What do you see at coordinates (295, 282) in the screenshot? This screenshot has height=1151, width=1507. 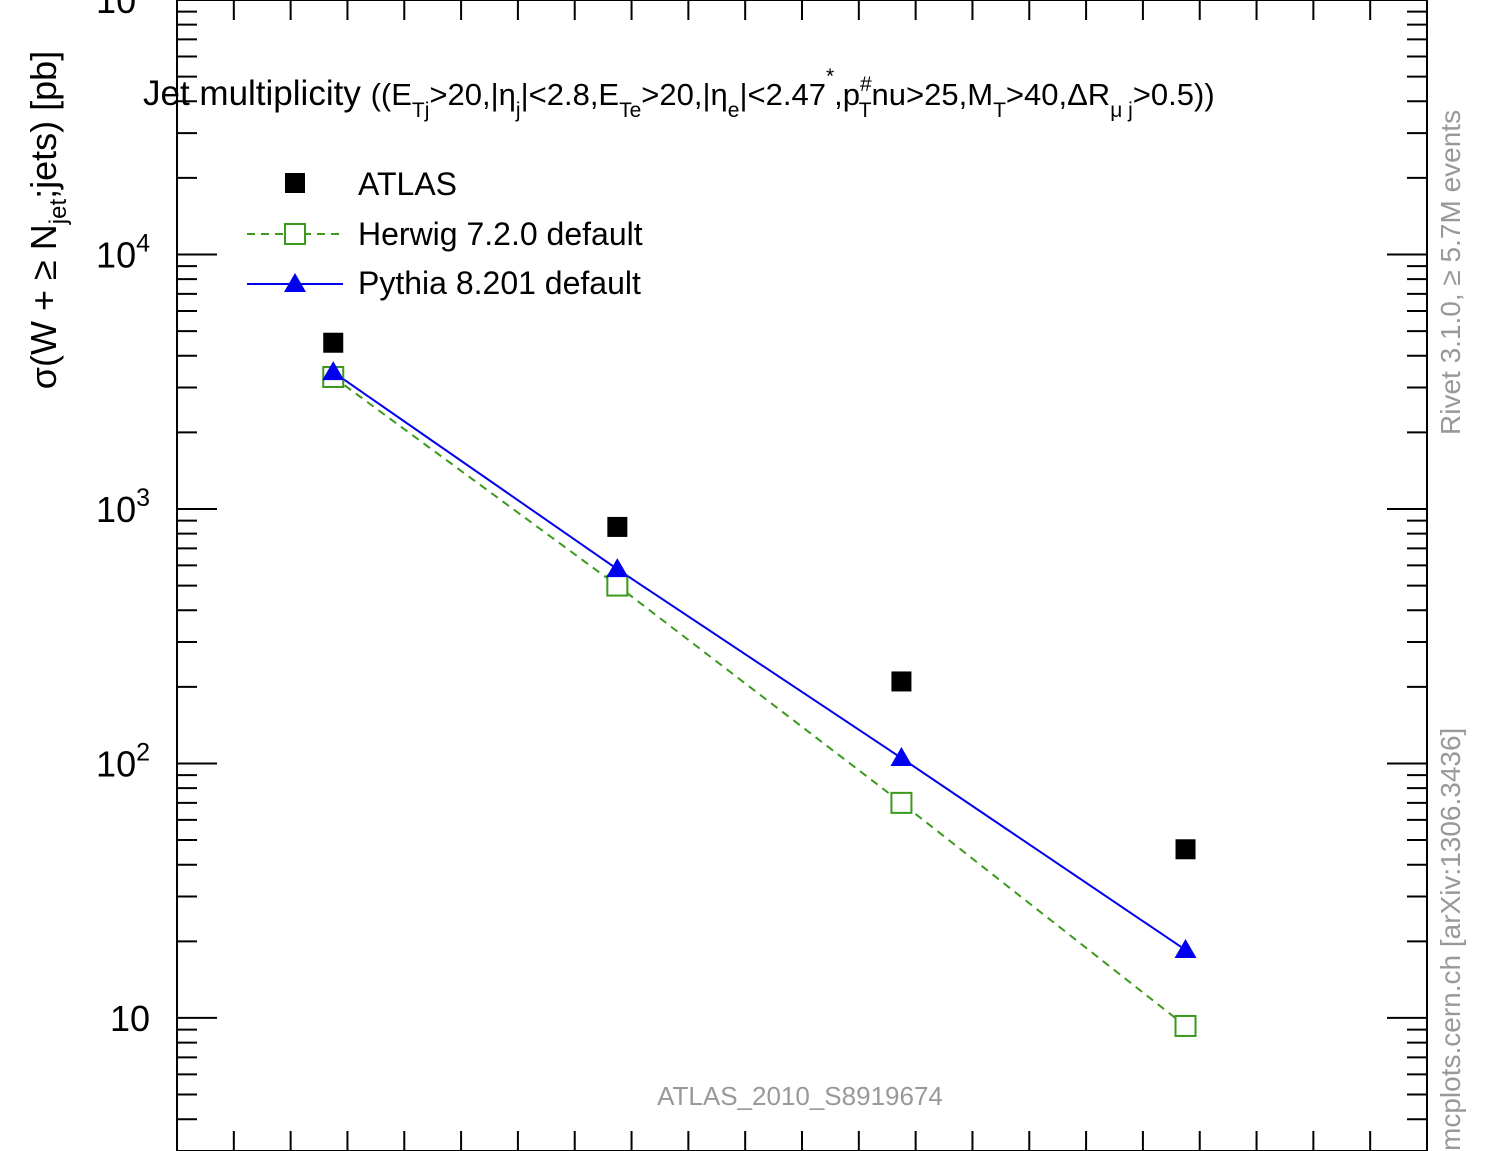 I see `legend-marker-pythia` at bounding box center [295, 282].